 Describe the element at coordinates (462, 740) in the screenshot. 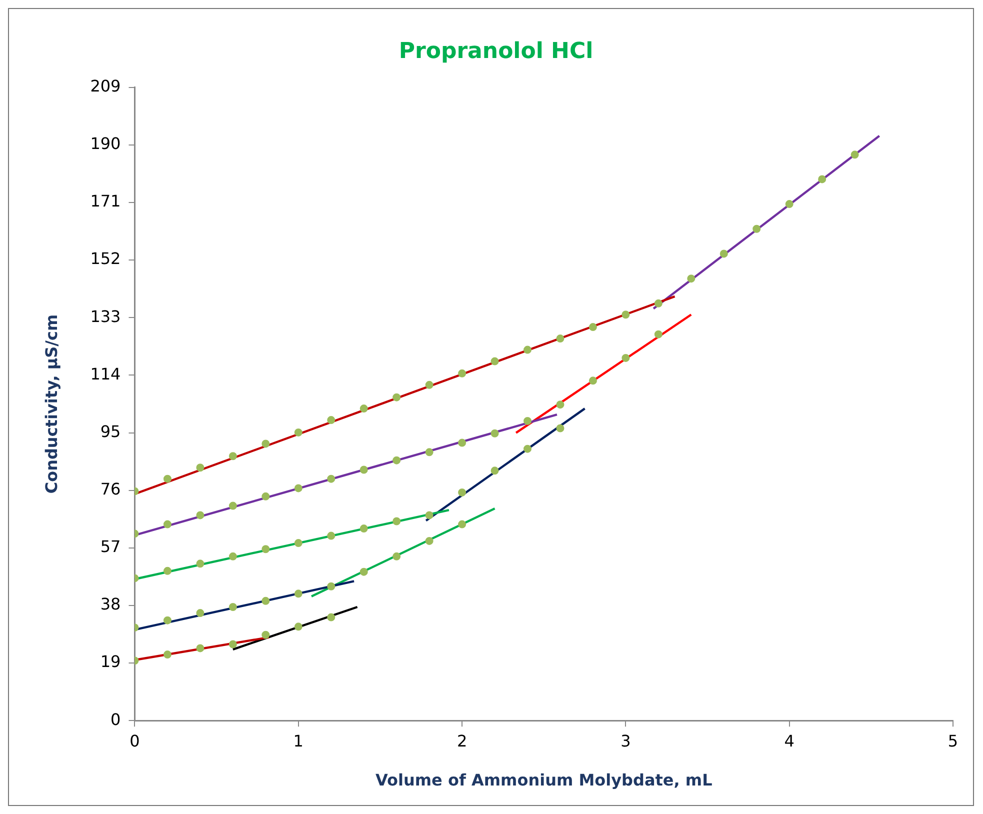

I see `x-tick-label: 2` at that location.